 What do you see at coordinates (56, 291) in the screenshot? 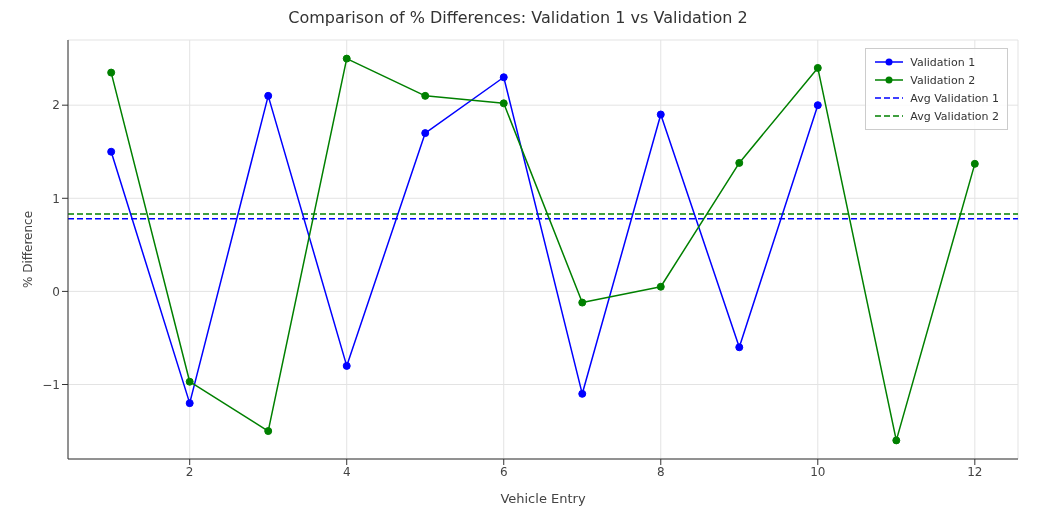
I see `y-tick-label: 0` at bounding box center [56, 291].